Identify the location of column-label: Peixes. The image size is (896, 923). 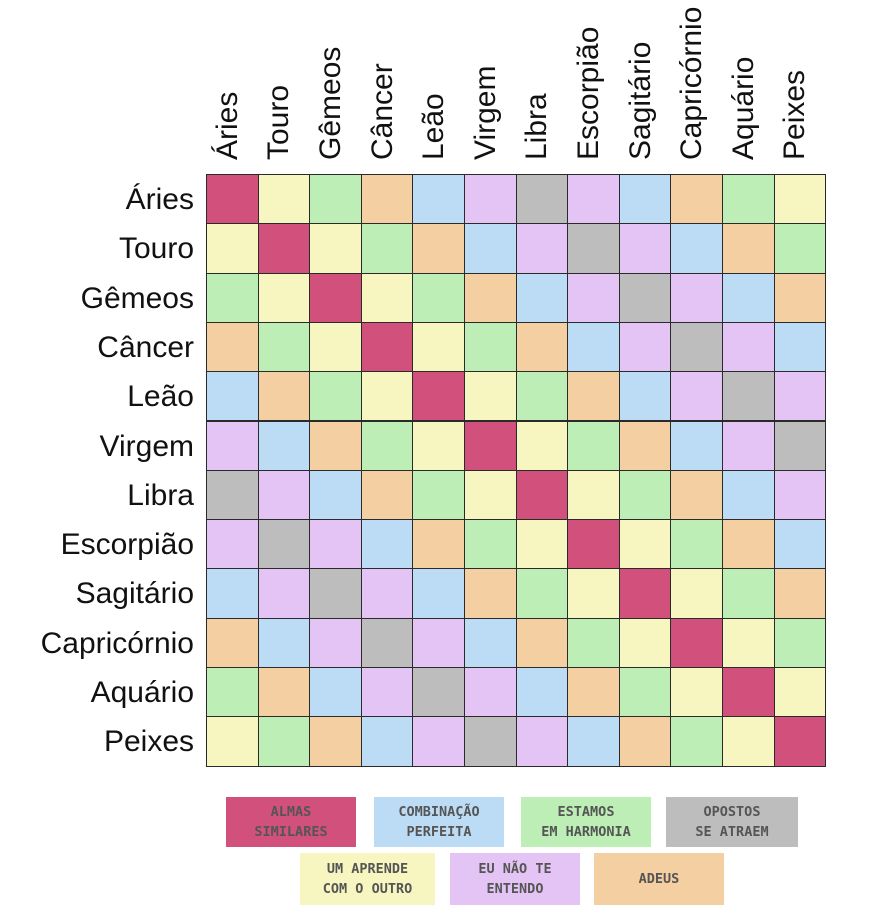
(795, 114).